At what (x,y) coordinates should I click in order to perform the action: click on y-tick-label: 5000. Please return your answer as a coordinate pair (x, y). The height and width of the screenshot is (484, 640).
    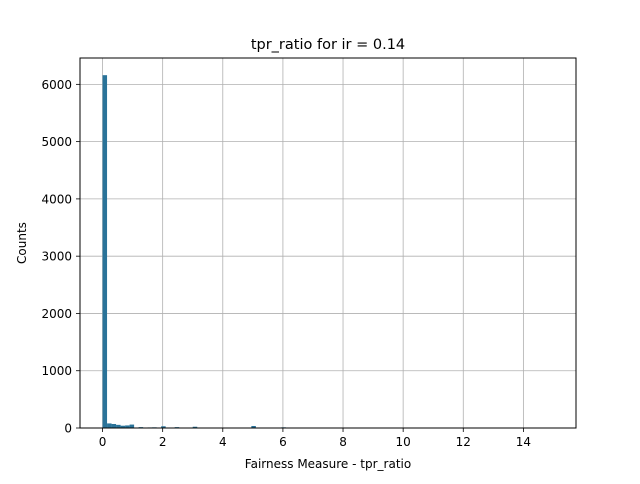
    Looking at the image, I should click on (56, 142).